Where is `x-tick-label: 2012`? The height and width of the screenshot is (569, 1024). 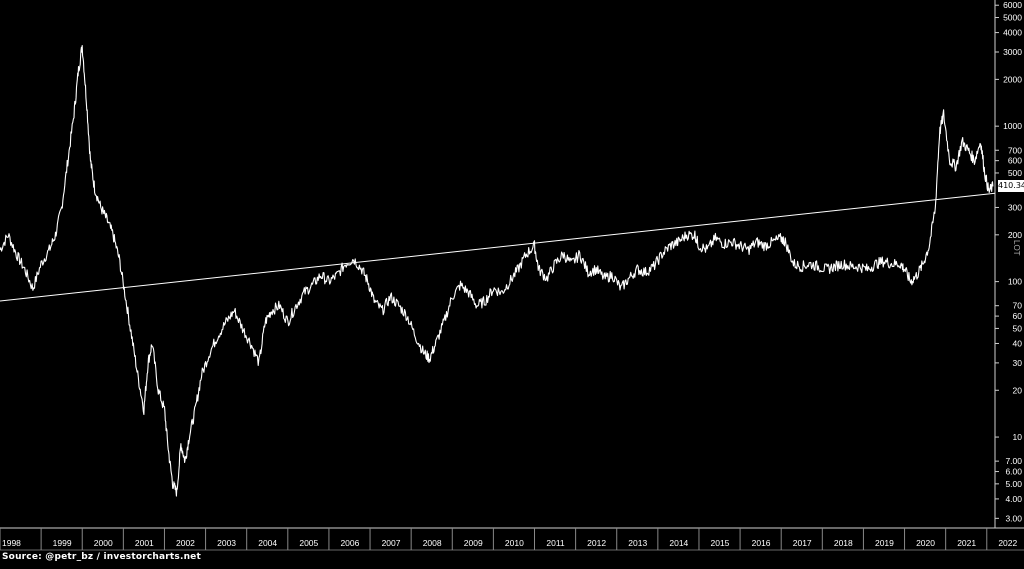
x-tick-label: 2012 is located at coordinates (596, 543).